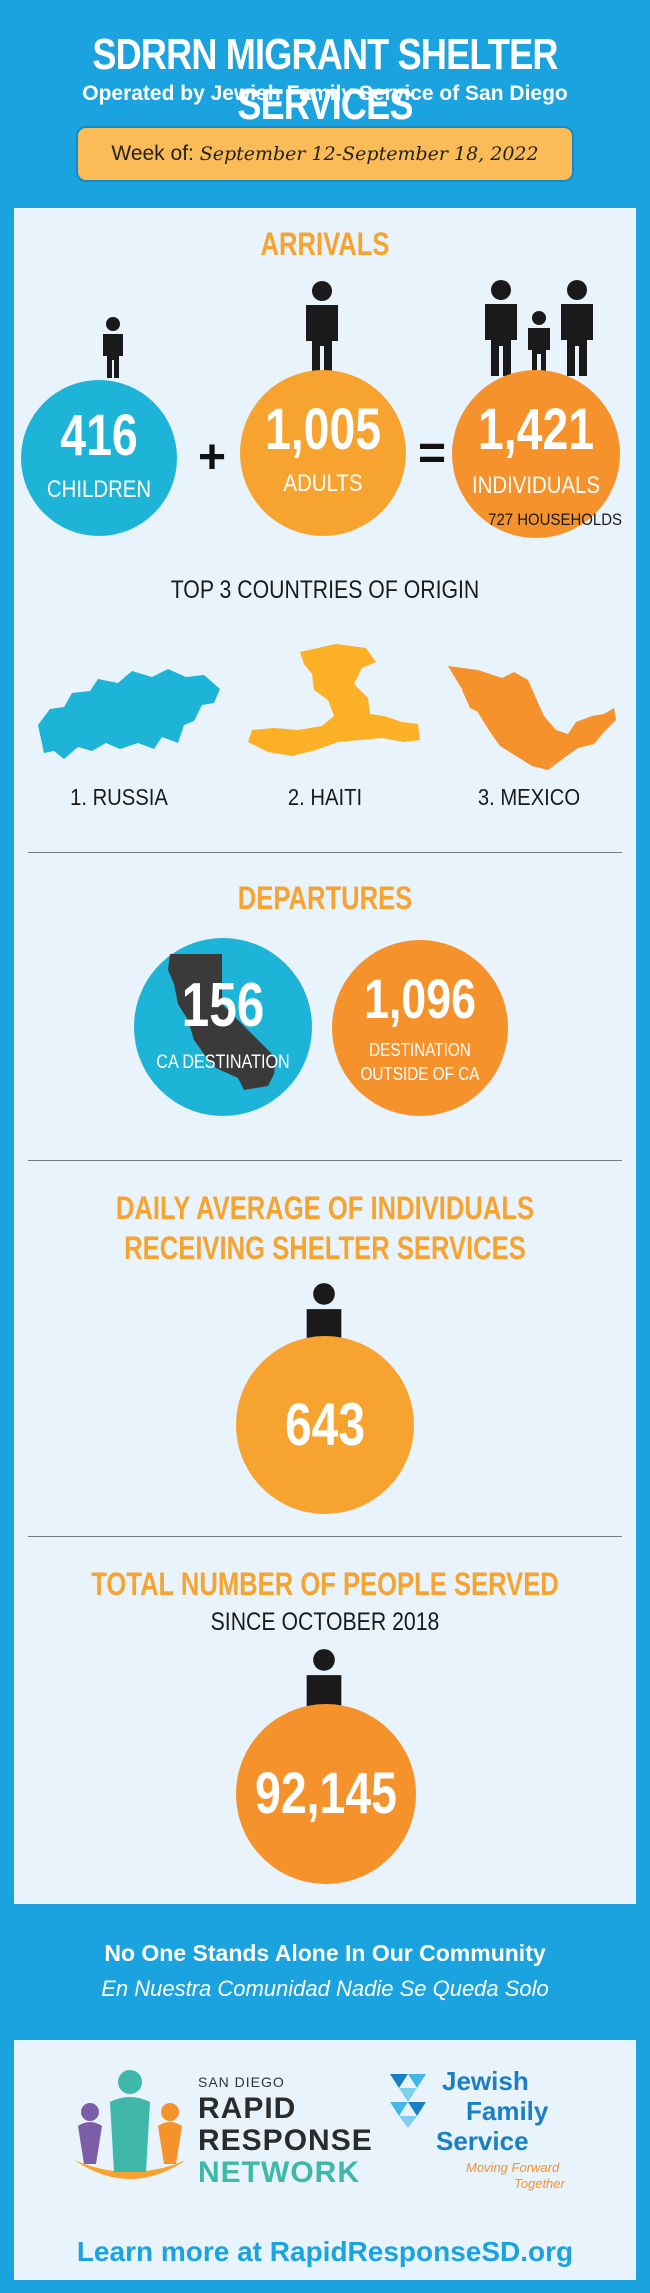 The image size is (650, 2293). What do you see at coordinates (99, 489) in the screenshot?
I see `children-label: CHILDREN` at bounding box center [99, 489].